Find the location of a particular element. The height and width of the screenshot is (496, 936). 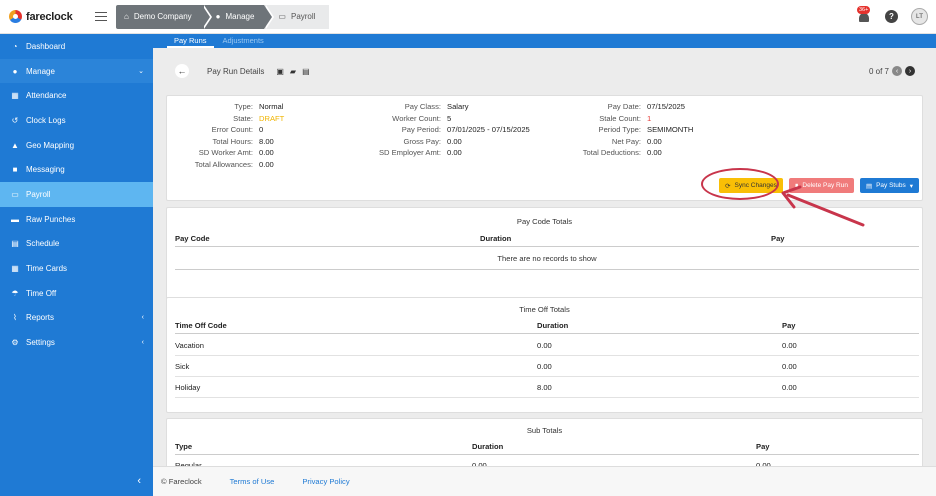

sidebar-collapse-button: ‹ is located at coordinates (76, 481).